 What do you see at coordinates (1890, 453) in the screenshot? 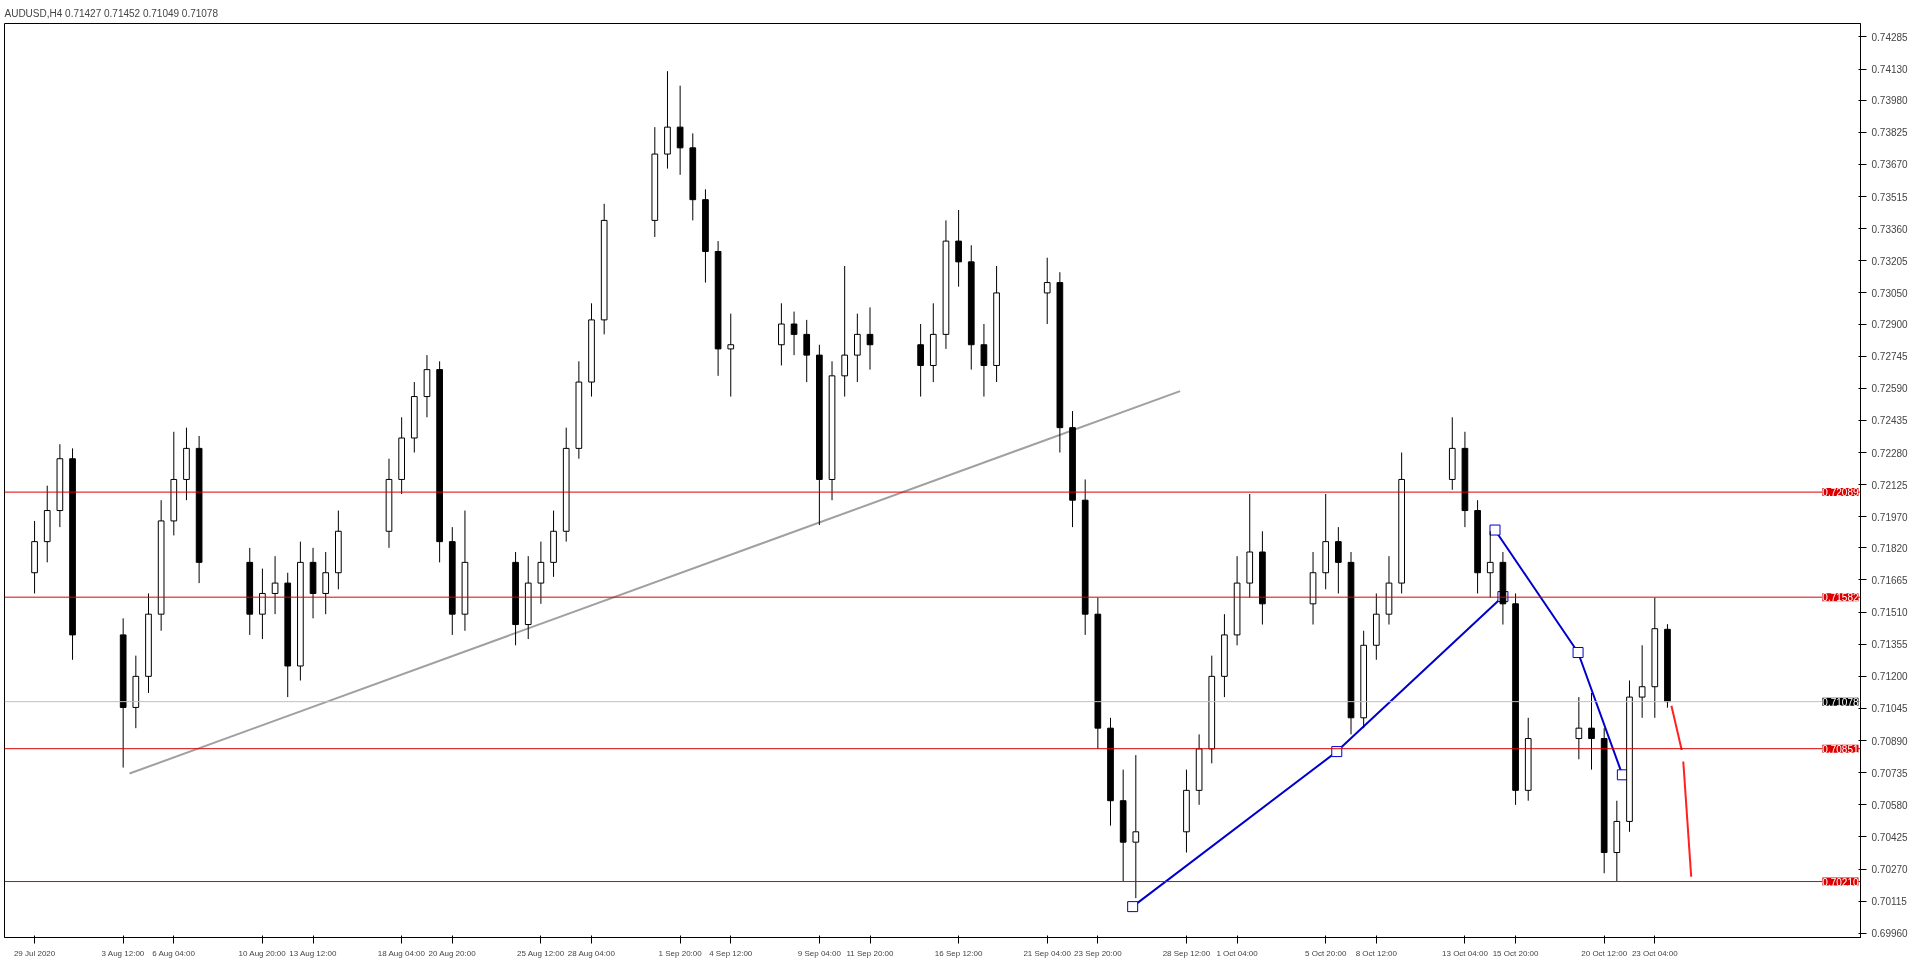
I see `y-tick-label: 0.72280` at bounding box center [1890, 453].